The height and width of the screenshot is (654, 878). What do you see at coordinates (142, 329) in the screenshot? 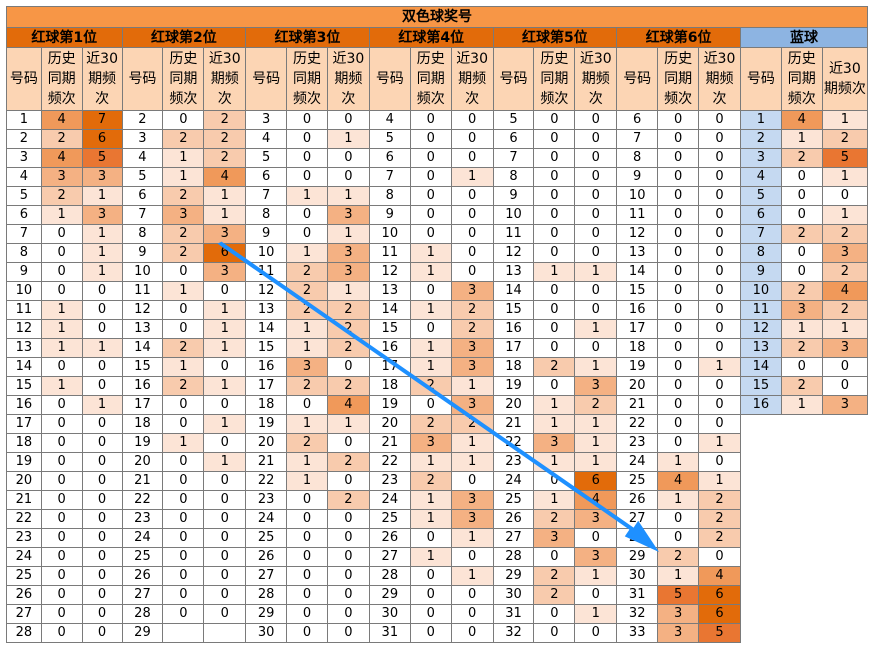
I see `number-cell: 13` at bounding box center [142, 329].